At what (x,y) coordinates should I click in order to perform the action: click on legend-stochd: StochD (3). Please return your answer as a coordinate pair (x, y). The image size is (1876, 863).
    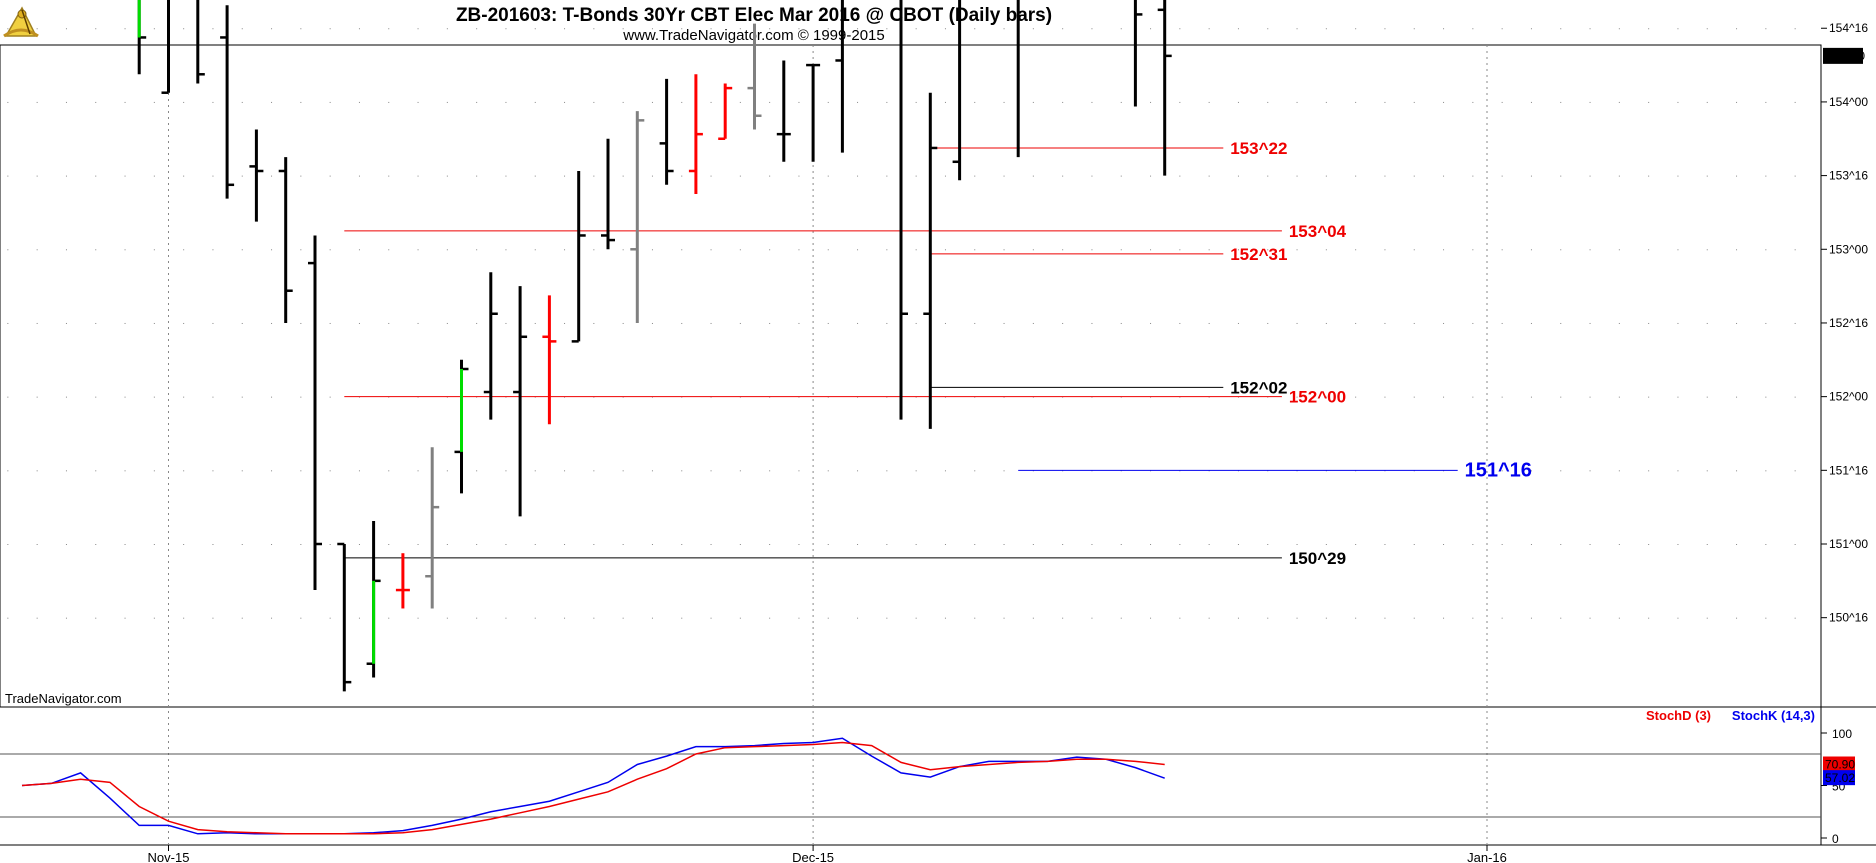
    Looking at the image, I should click on (1678, 715).